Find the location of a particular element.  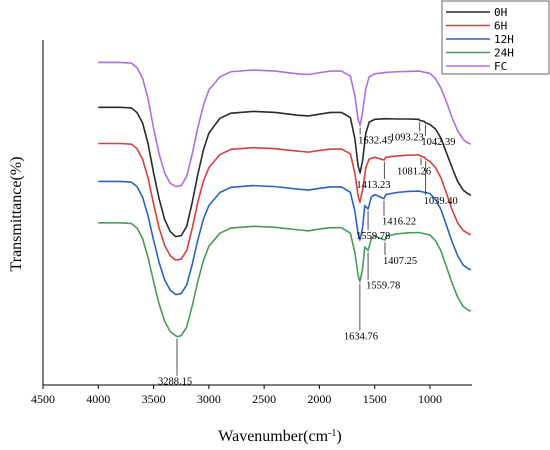

peak-label: 1632.45 is located at coordinates (375, 141).